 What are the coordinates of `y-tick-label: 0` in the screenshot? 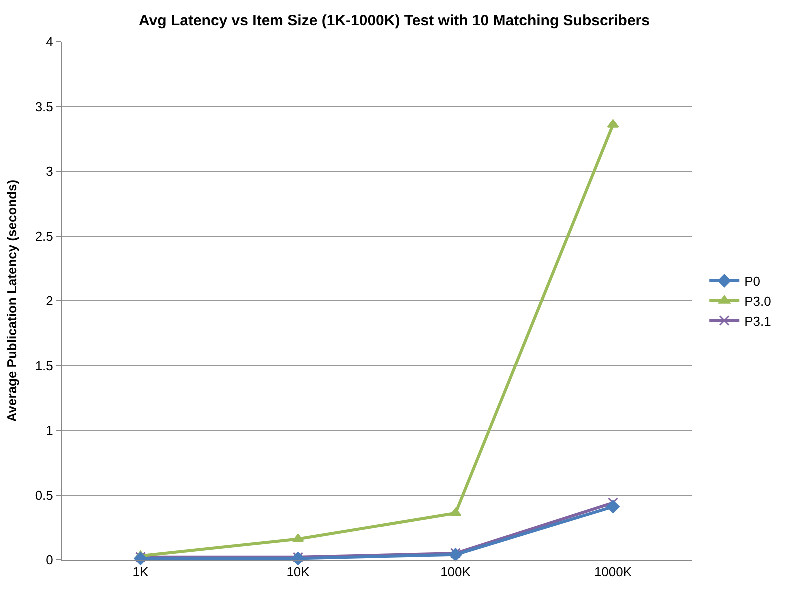 It's located at (50, 560).